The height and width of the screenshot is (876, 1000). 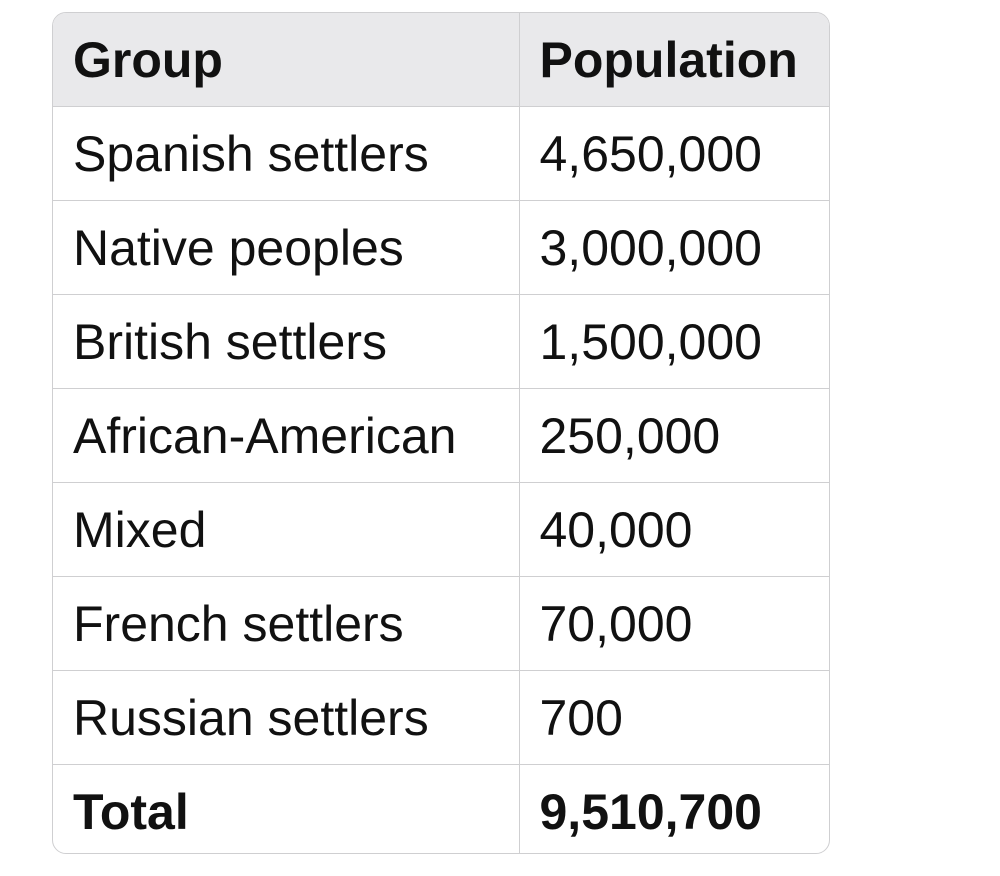 I want to click on table-row: Native peoples 3,000,000, so click(x=441, y=247).